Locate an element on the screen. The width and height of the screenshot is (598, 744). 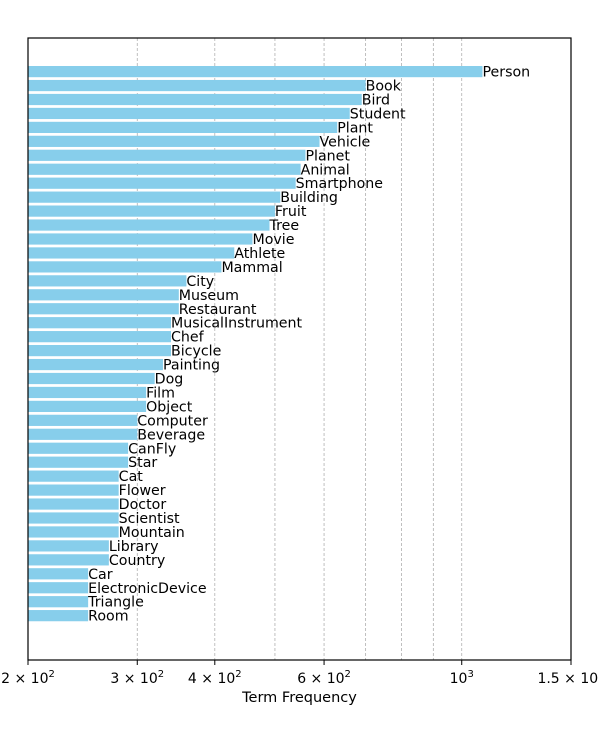
bar-label: Smartphone is located at coordinates (339, 184).